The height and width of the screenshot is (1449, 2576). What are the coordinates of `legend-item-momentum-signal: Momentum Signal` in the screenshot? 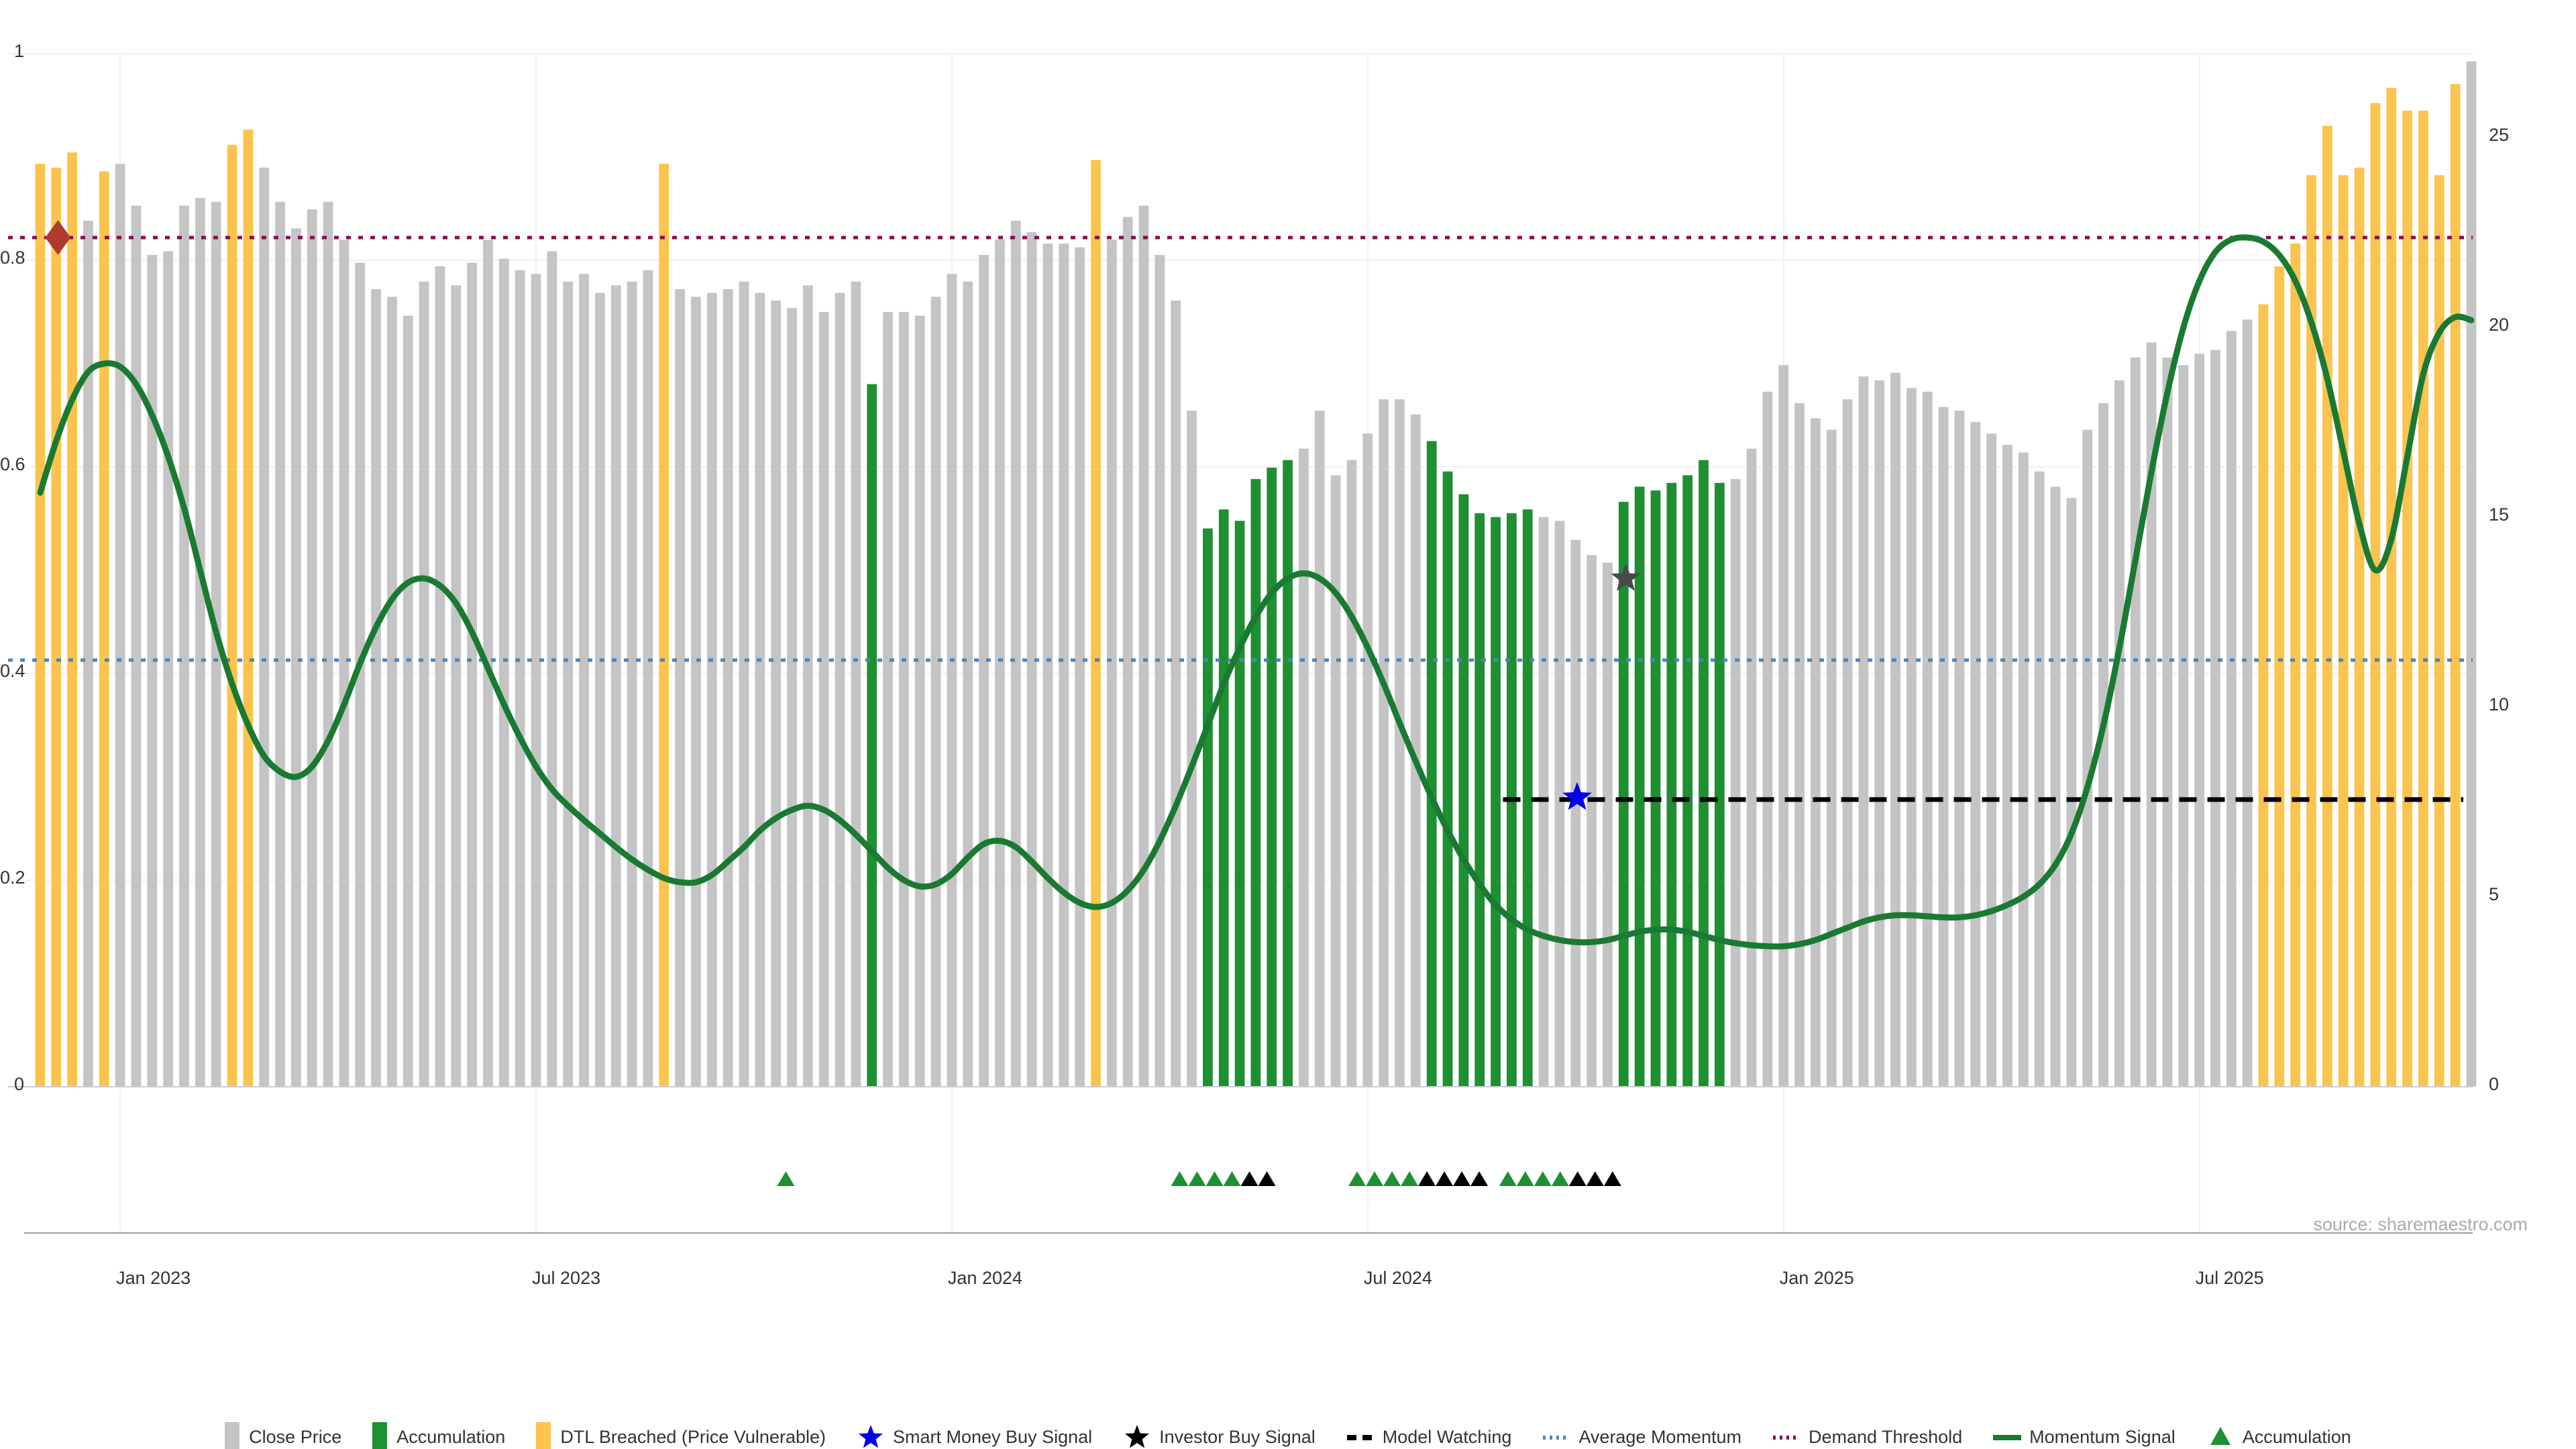 It's located at (2084, 1436).